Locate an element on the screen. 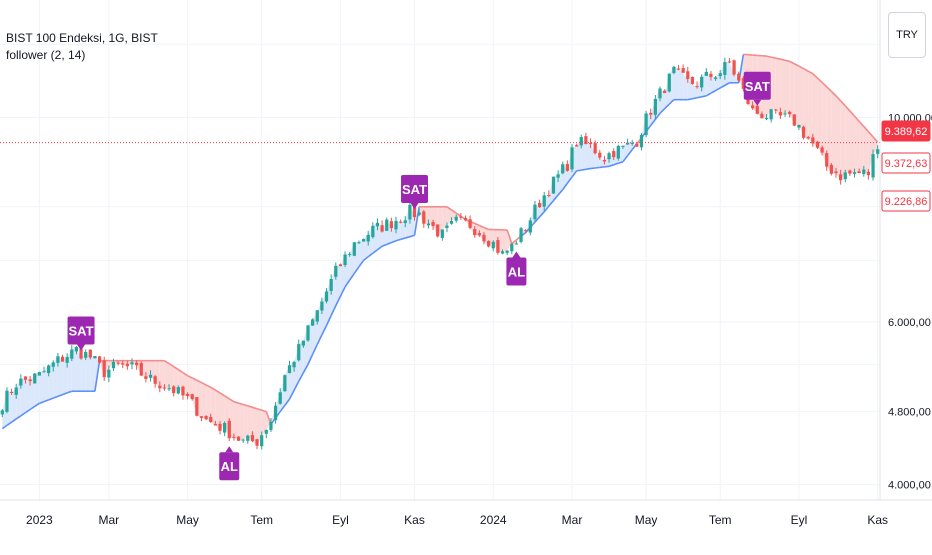  currency-button: TRY is located at coordinates (907, 35).